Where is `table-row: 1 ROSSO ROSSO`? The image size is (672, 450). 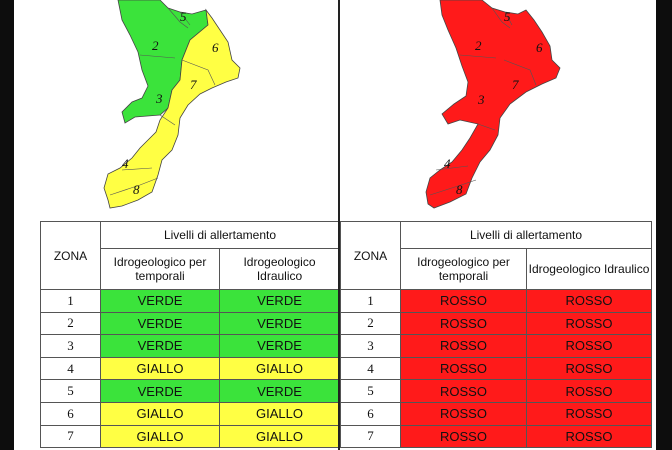
table-row: 1 ROSSO ROSSO is located at coordinates (496, 301).